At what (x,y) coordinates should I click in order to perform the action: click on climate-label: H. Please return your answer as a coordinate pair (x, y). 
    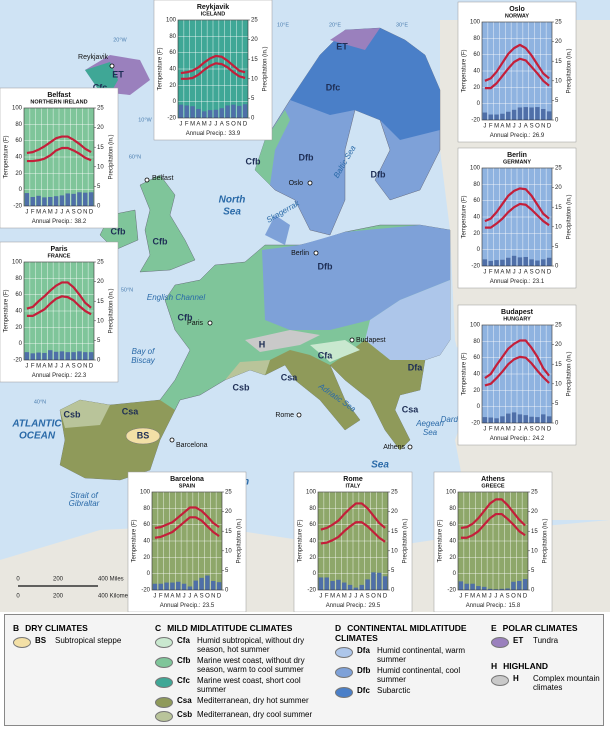
    Looking at the image, I should click on (262, 344).